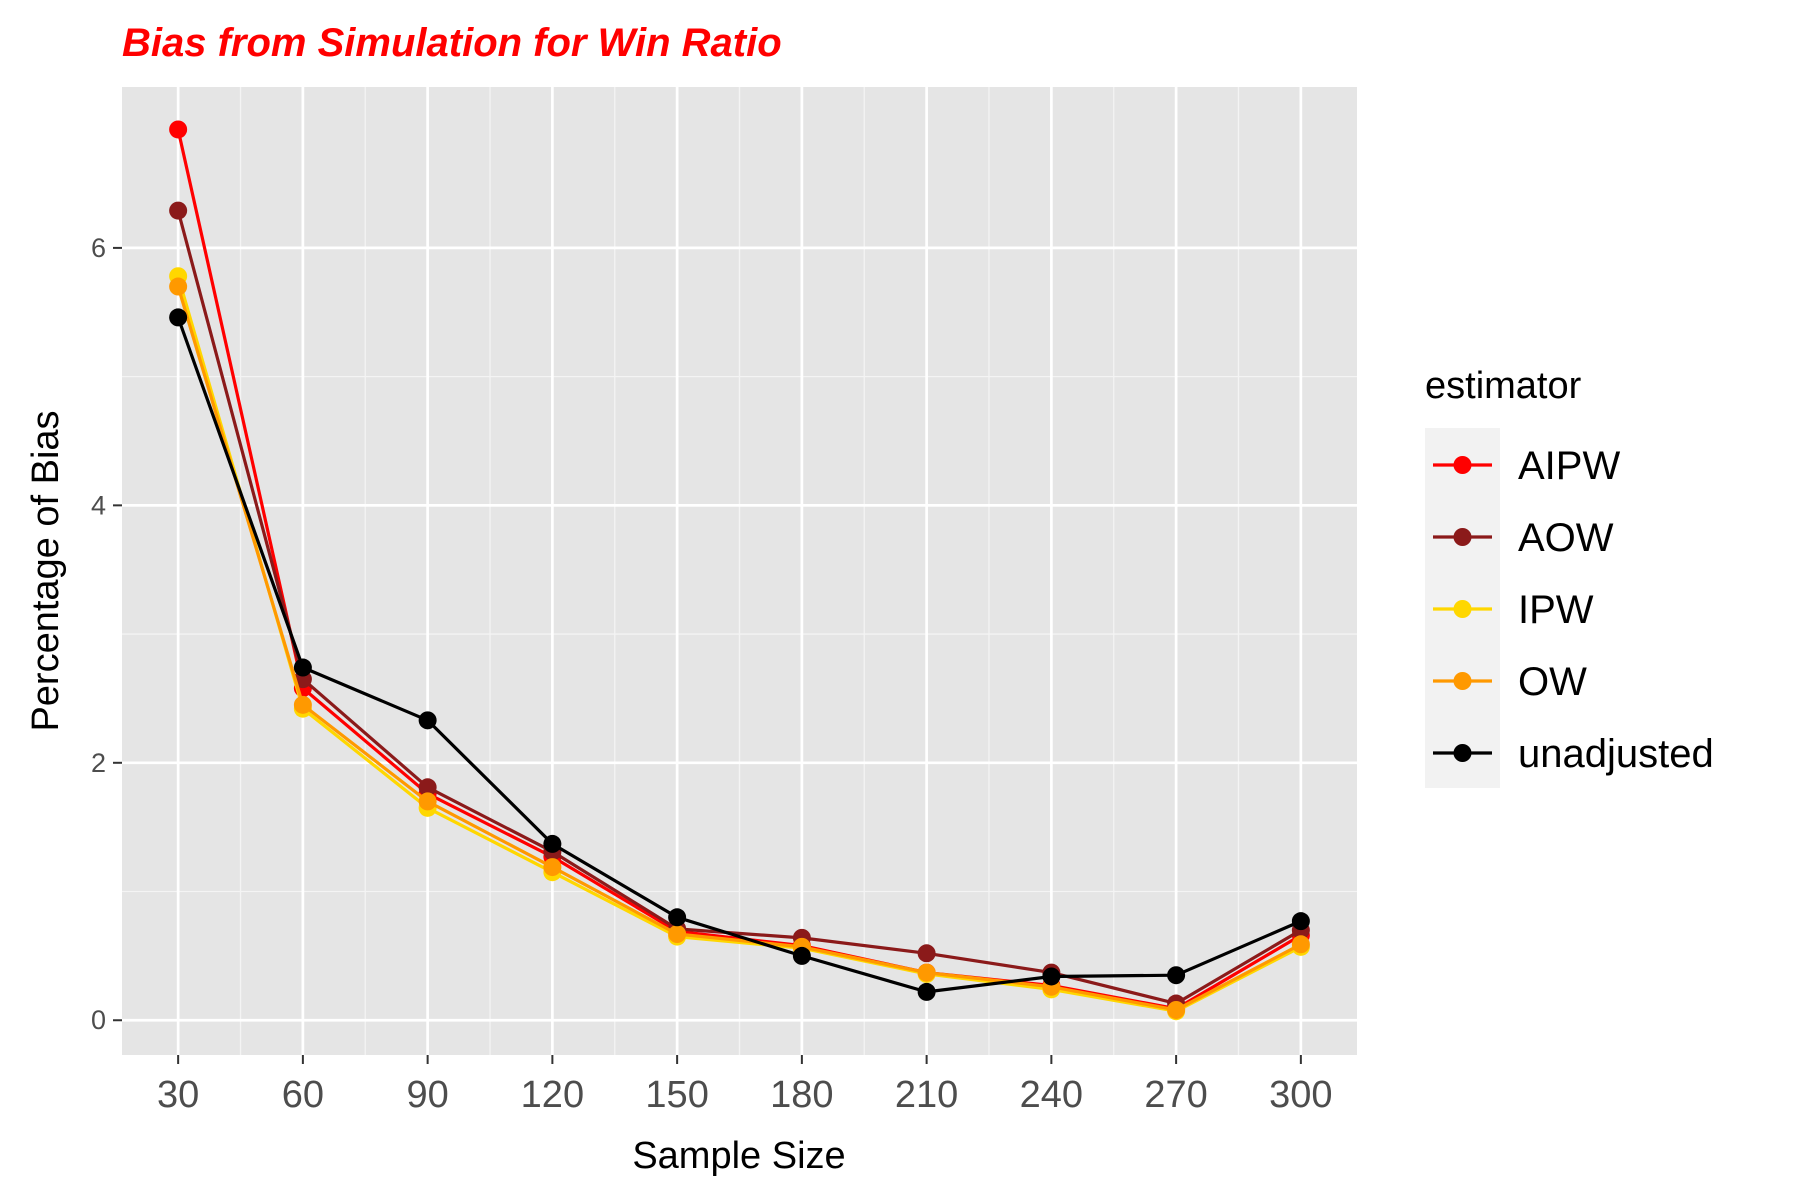 The image size is (1800, 1200). Describe the element at coordinates (552, 1095) in the screenshot. I see `x-tick-label: 120` at that location.